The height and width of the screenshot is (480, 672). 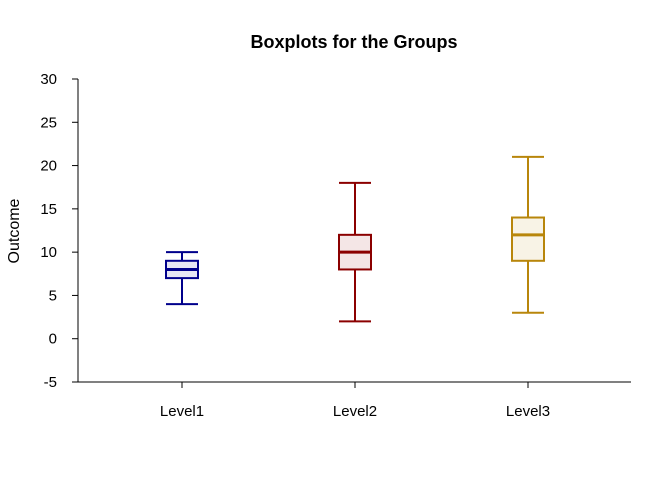 What do you see at coordinates (53, 295) in the screenshot?
I see `y-tick-label: 5` at bounding box center [53, 295].